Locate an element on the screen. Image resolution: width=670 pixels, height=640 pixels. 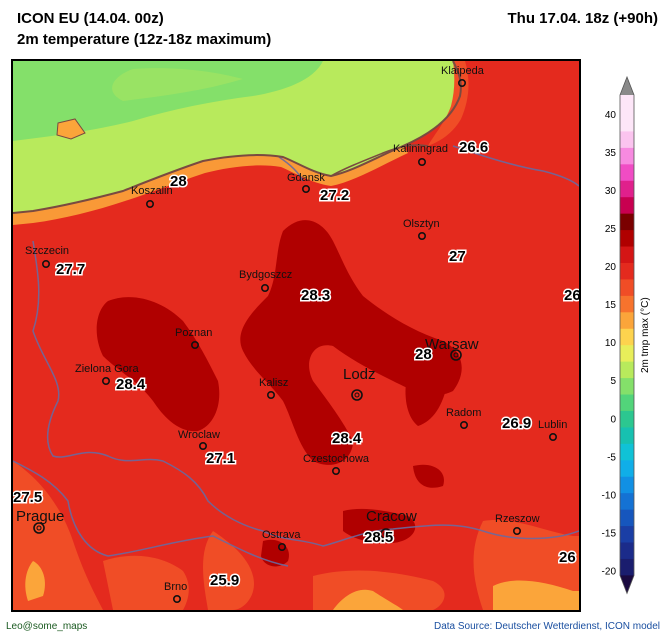
valid-time: Thu 17.04. 18z (+90h) is located at coordinates (582, 18).